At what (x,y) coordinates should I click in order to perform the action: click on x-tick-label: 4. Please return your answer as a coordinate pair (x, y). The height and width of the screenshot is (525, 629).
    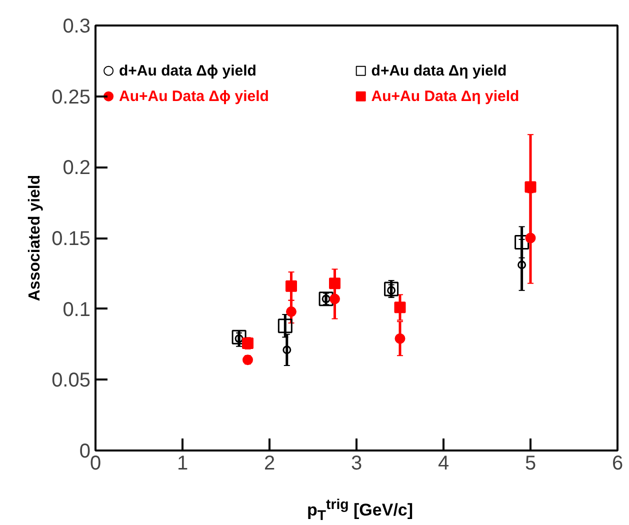
    Looking at the image, I should click on (444, 463).